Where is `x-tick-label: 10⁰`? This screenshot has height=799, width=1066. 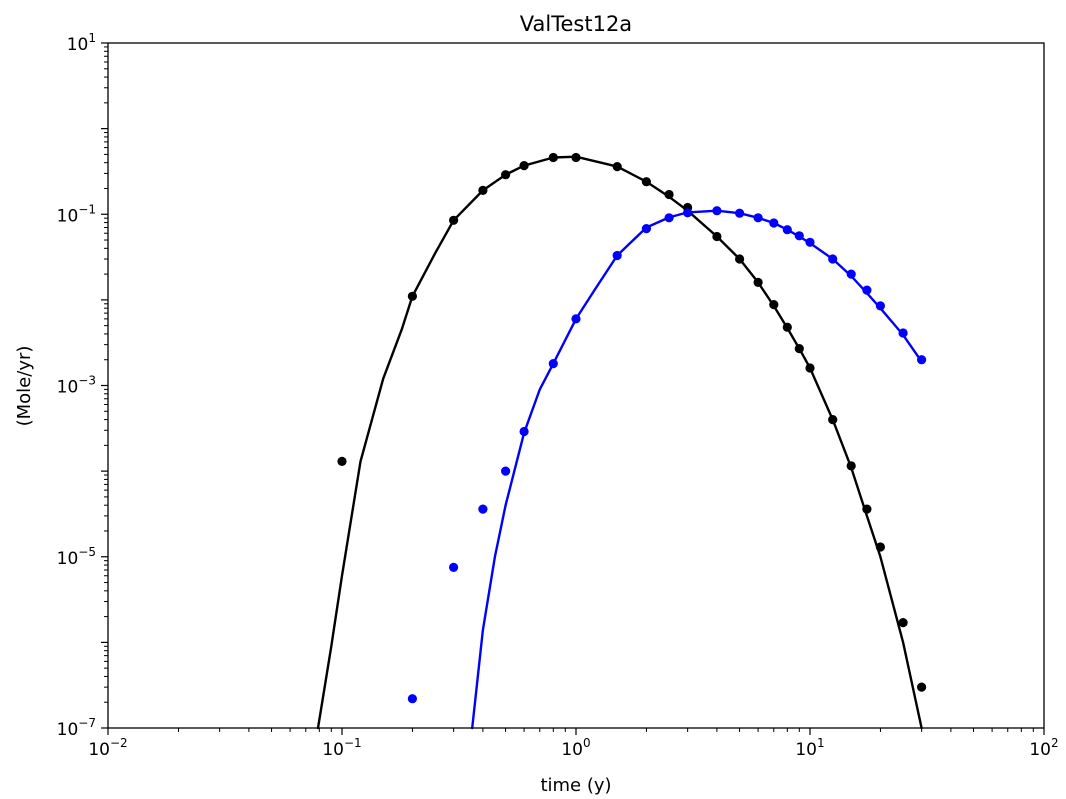
x-tick-label: 10⁰ is located at coordinates (575, 748).